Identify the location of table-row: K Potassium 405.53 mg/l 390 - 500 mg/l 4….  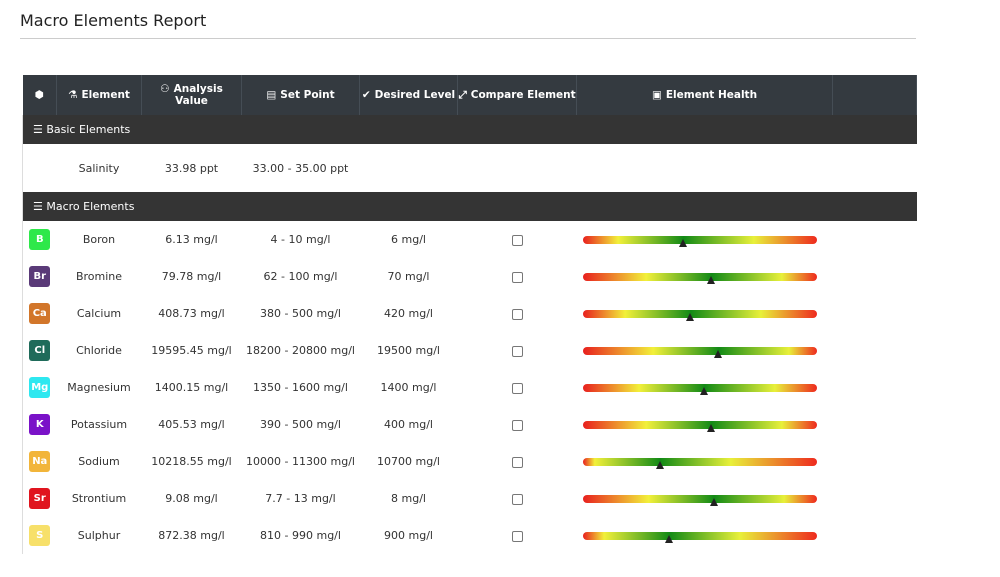
(469, 424).